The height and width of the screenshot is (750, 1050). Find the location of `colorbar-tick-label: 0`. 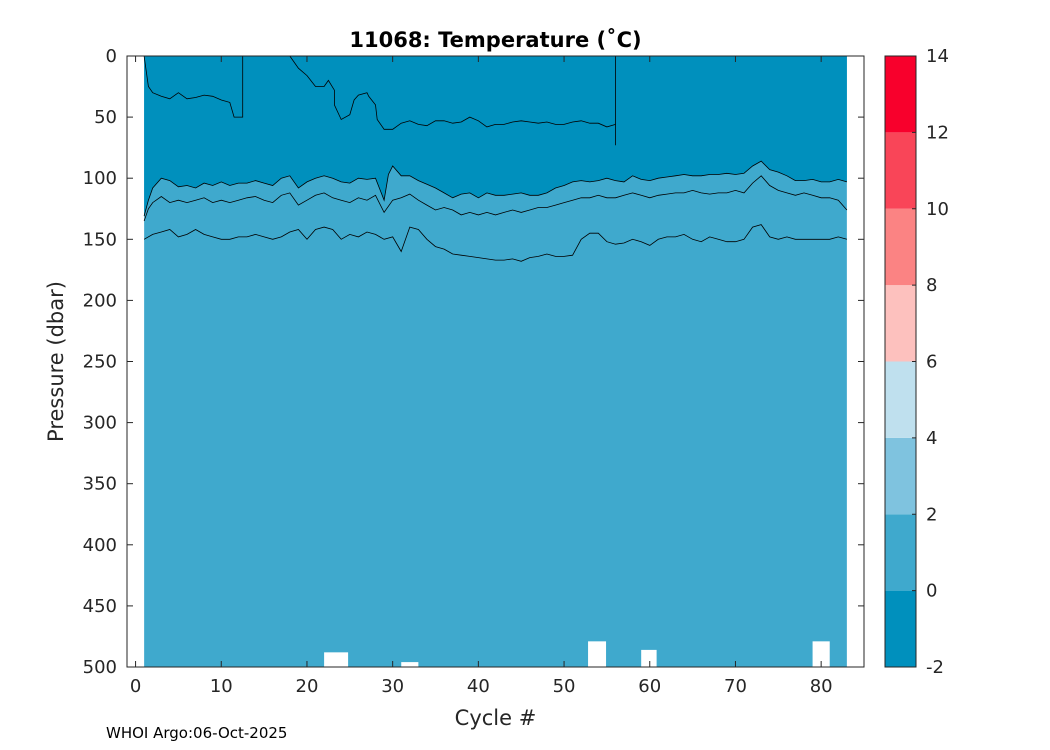

colorbar-tick-label: 0 is located at coordinates (931, 591).